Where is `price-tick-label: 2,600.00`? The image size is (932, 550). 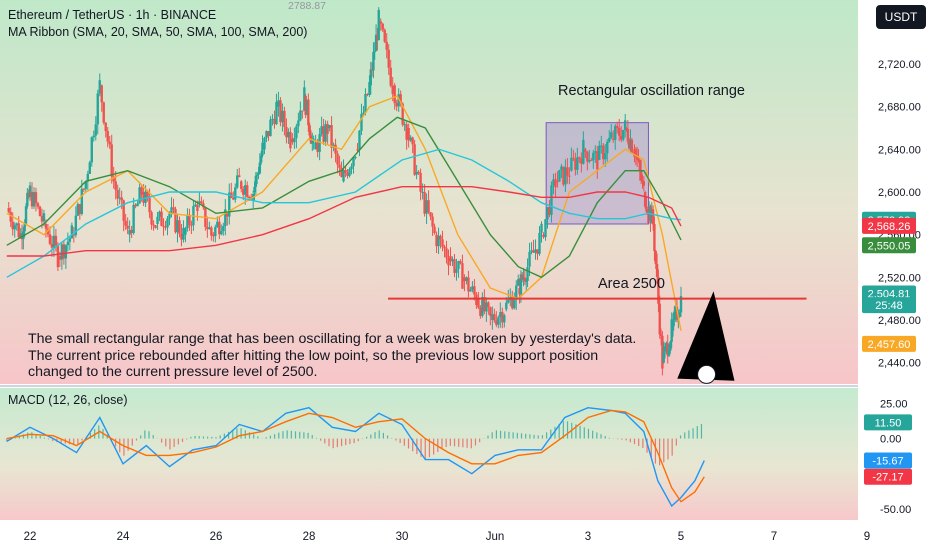
price-tick-label: 2,600.00 is located at coordinates (899, 193).